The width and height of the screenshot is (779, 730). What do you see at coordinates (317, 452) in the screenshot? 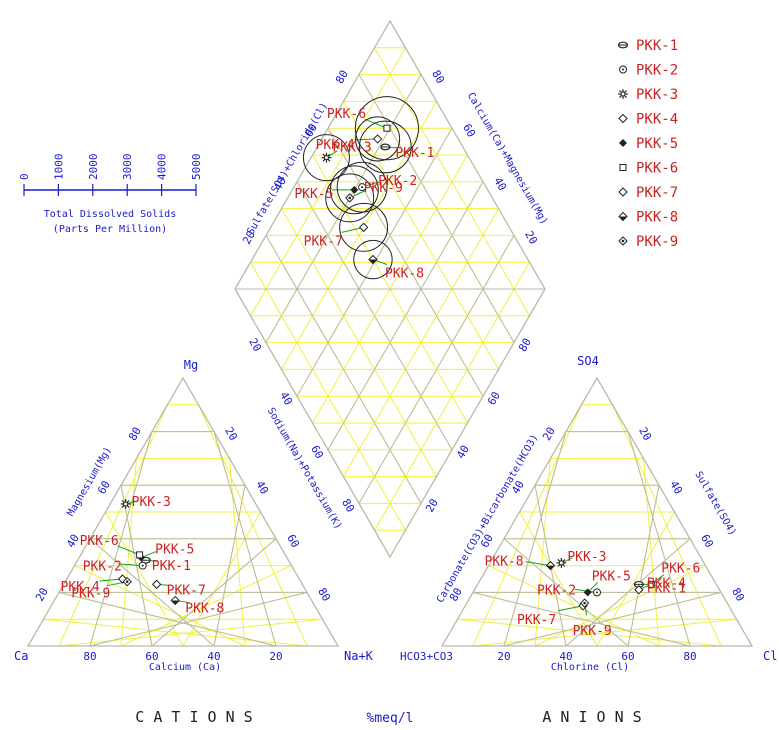
I see `diamond-ll-tick: 60` at bounding box center [317, 452].